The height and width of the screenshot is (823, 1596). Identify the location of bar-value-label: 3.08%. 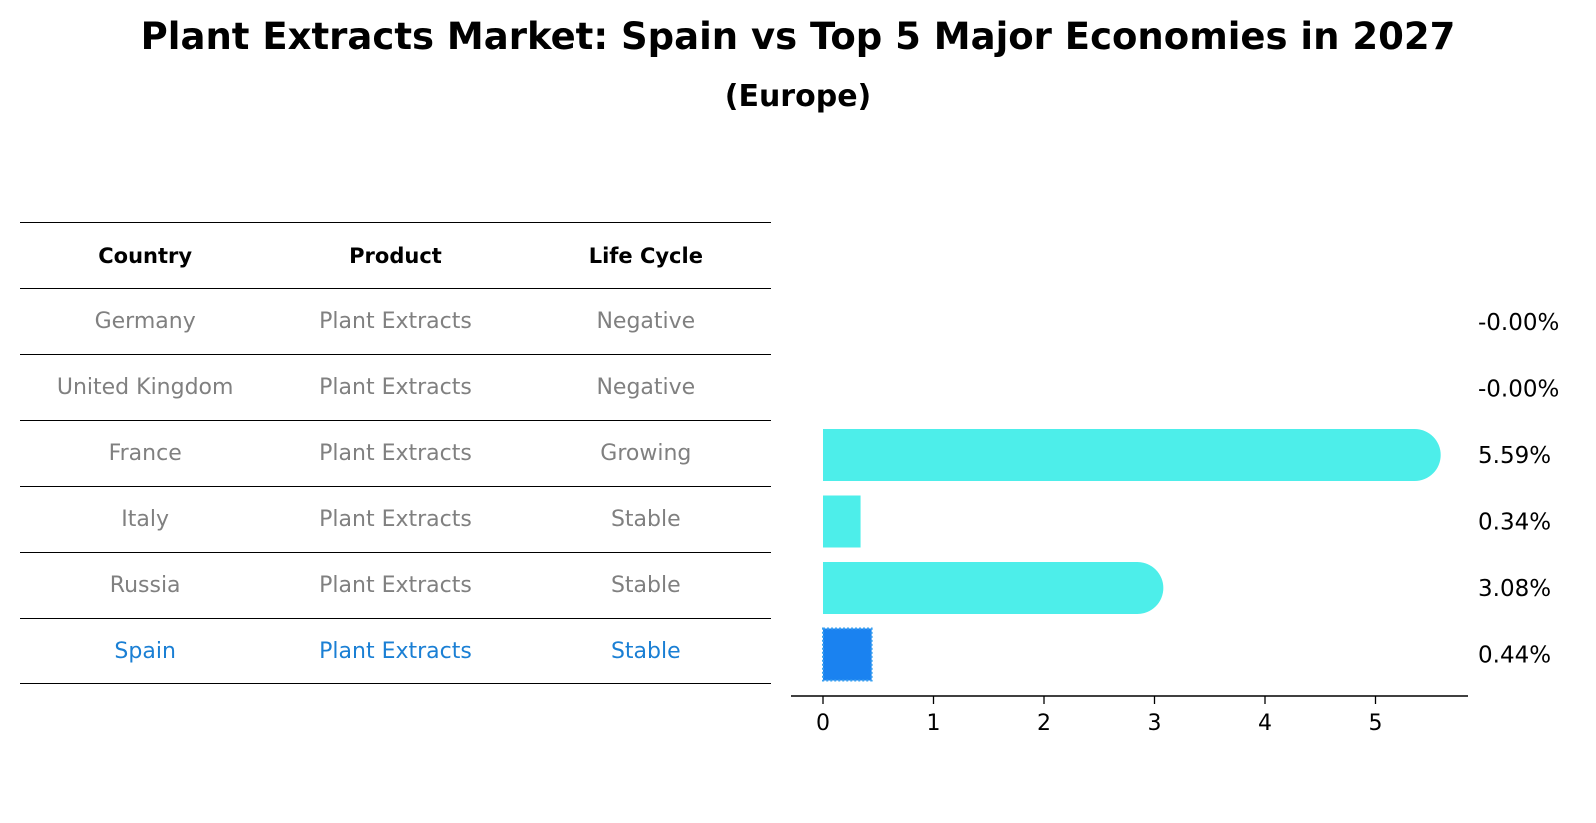
(1514, 589).